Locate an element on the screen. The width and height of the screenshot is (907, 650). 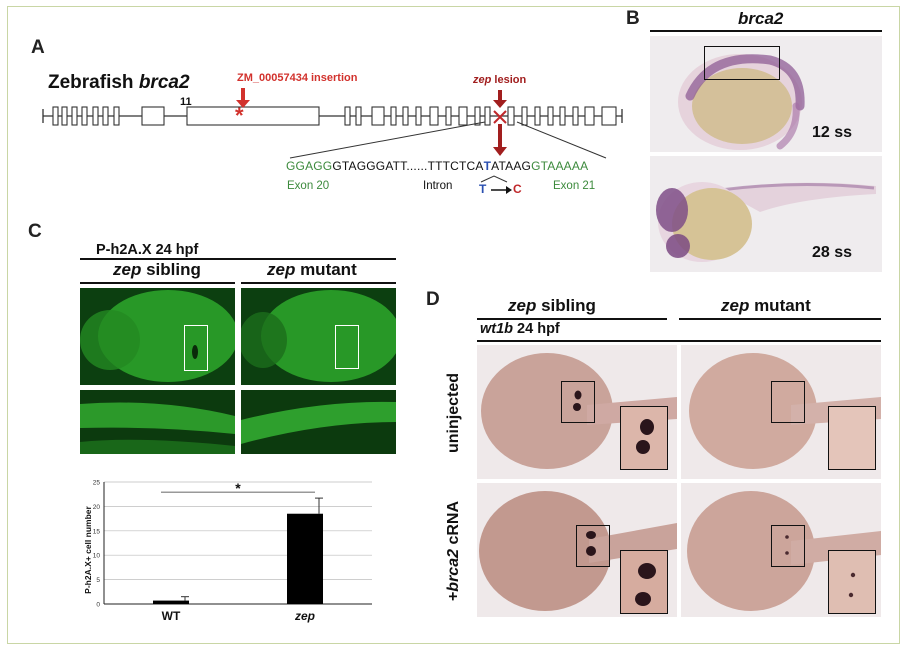
d-r2c1-zoom-inset is located at coordinates (644, 582).